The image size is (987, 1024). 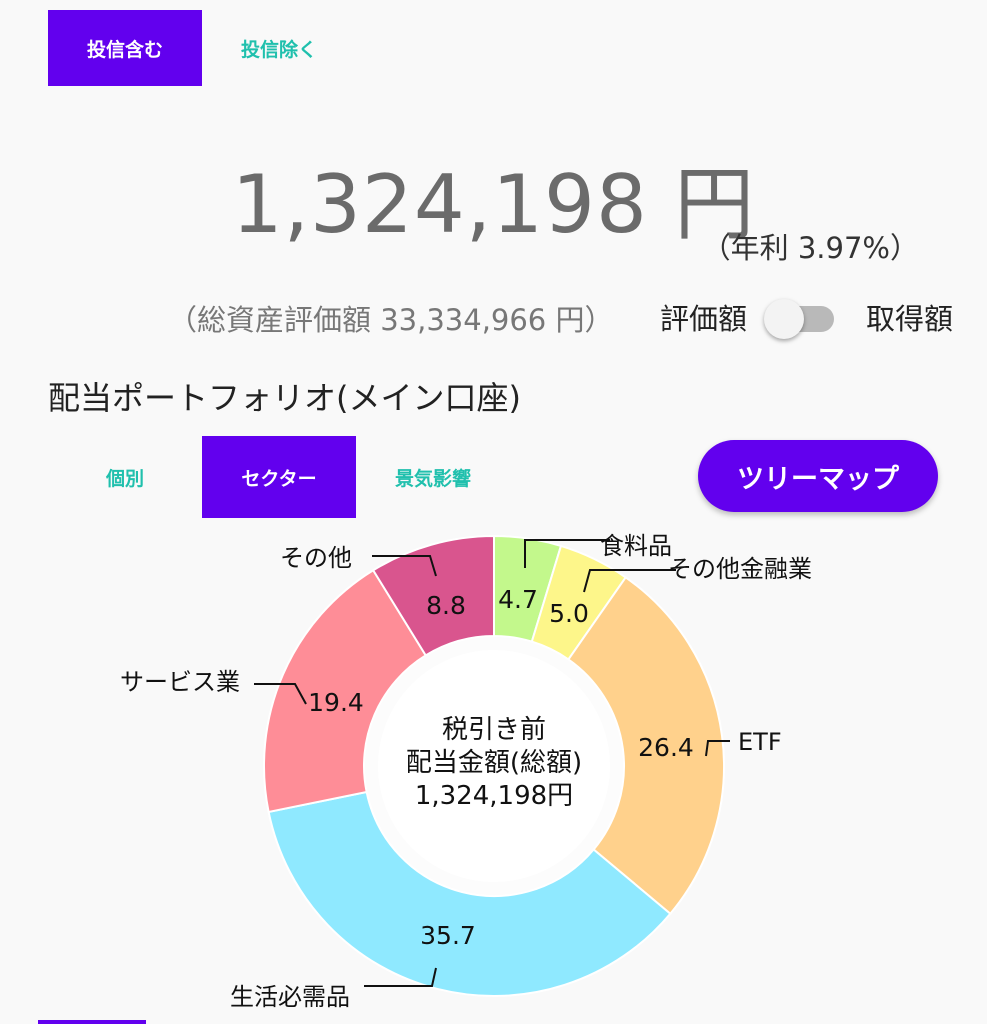 I want to click on toggle-label-valuation: 評価額, so click(x=704, y=319).